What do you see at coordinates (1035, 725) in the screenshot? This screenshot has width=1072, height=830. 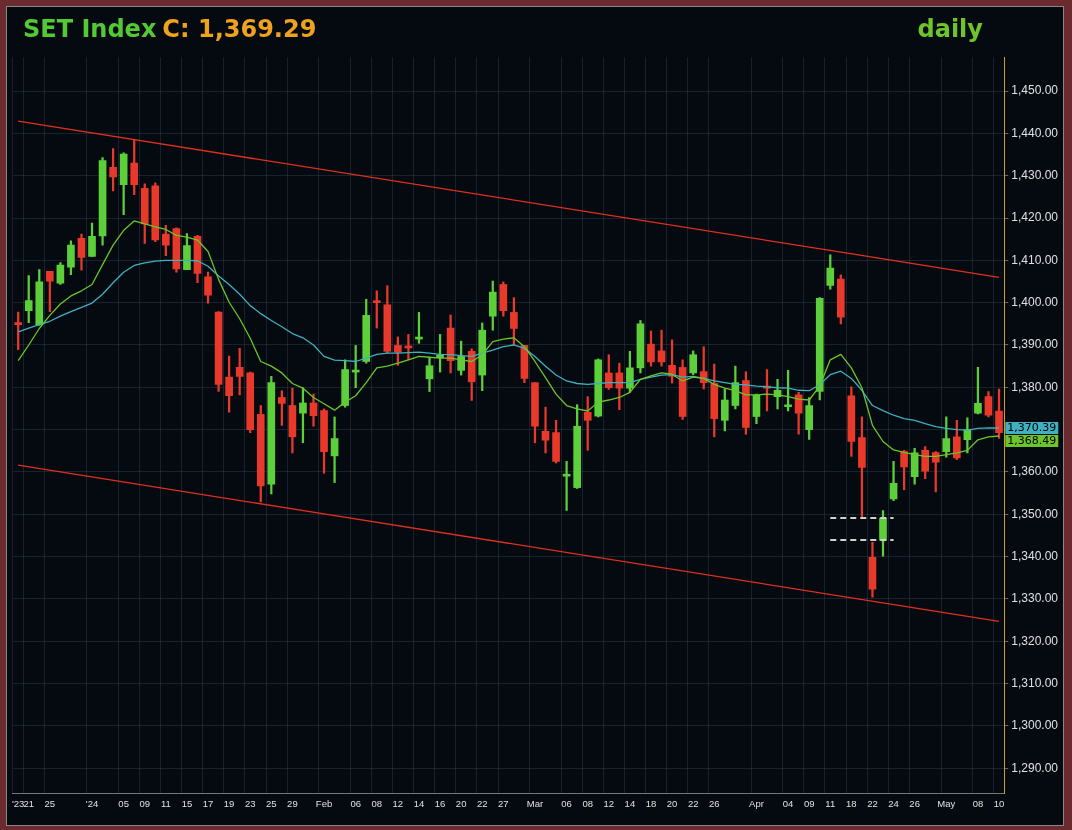 I see `y-tick-label: 1,300.00` at bounding box center [1035, 725].